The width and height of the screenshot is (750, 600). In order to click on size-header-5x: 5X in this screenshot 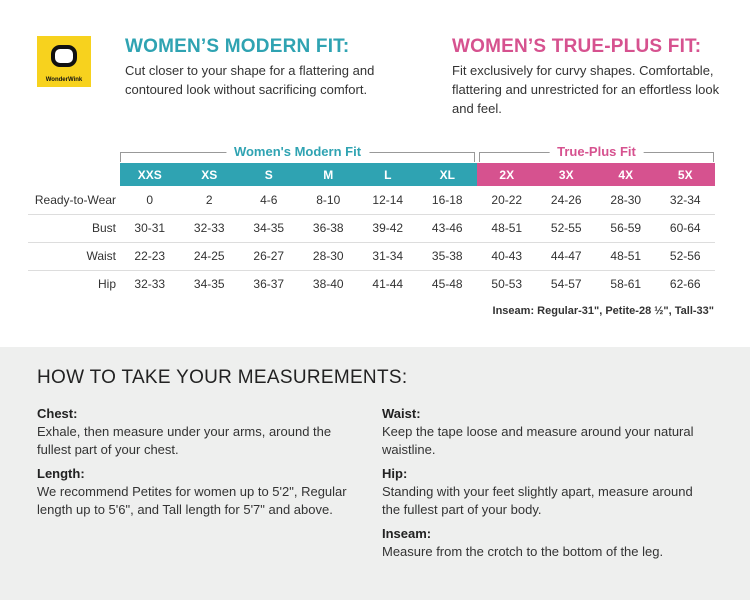, I will do `click(685, 174)`.